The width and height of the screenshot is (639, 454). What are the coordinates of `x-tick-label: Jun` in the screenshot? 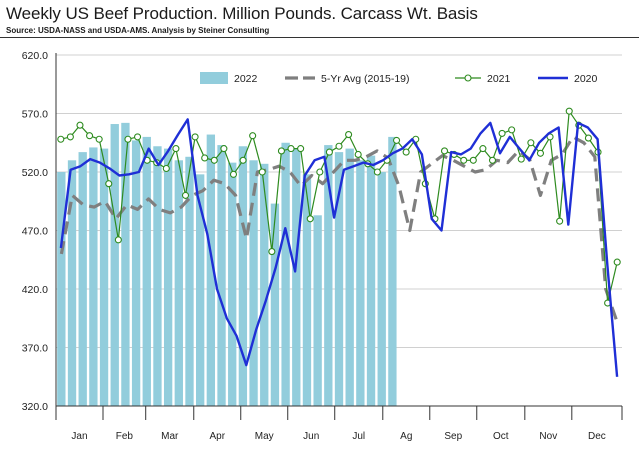 It's located at (311, 436).